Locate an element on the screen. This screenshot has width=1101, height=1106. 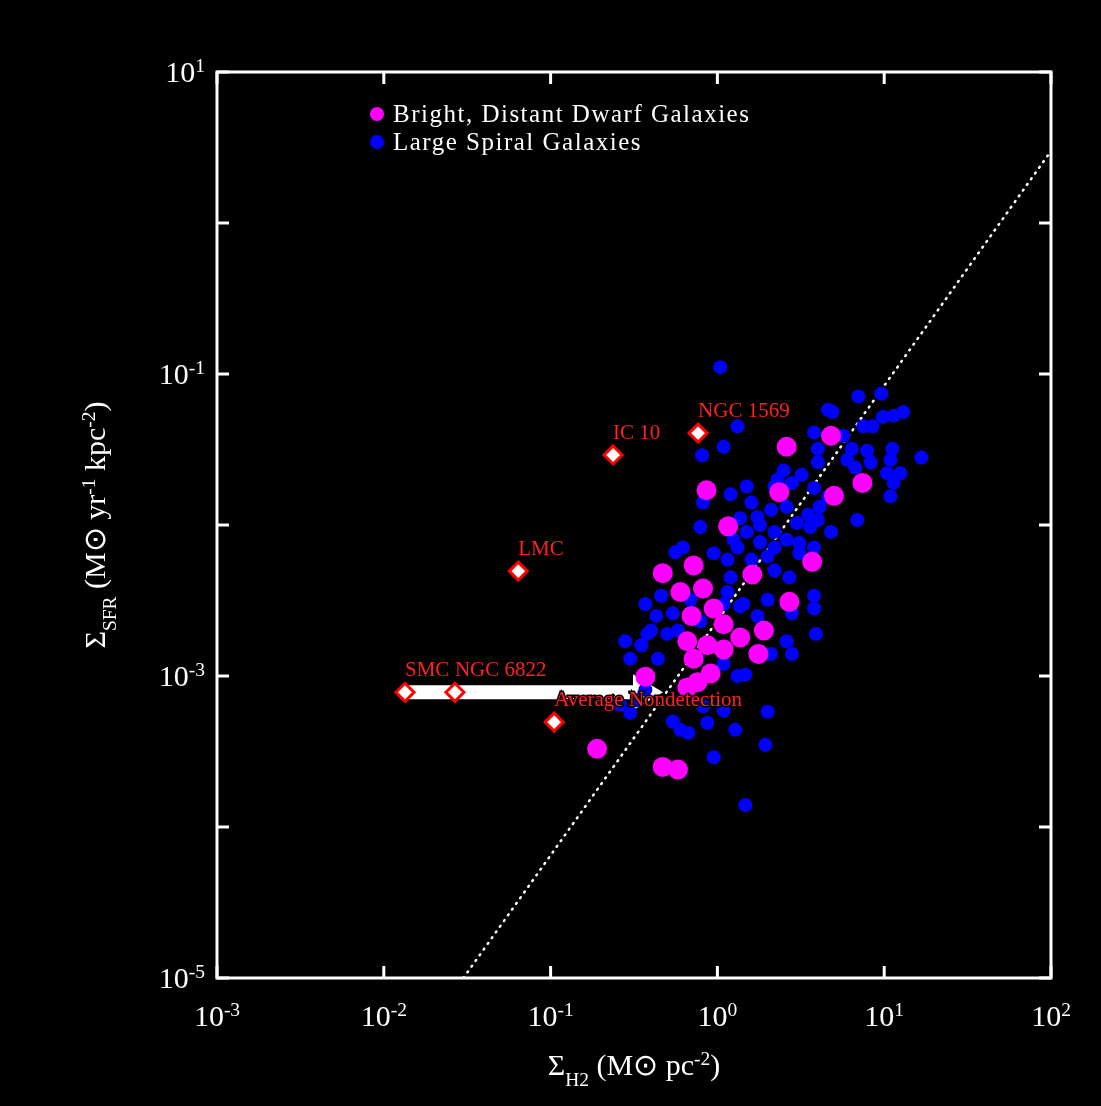
x-tick-label: 10$^{-3}$ is located at coordinates (217, 1015).